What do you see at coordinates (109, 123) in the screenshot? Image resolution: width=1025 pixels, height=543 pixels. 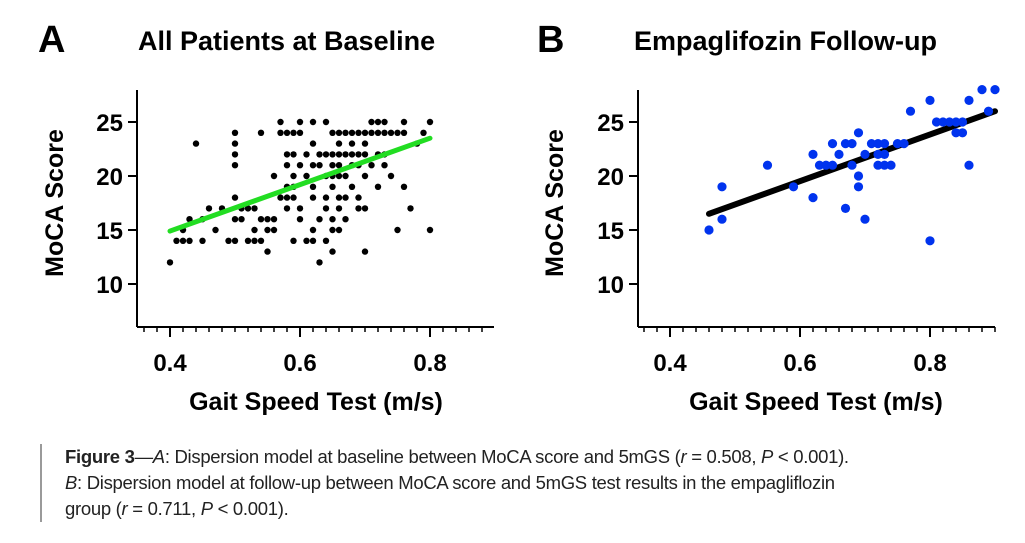 I see `y-tick-label: 25` at bounding box center [109, 123].